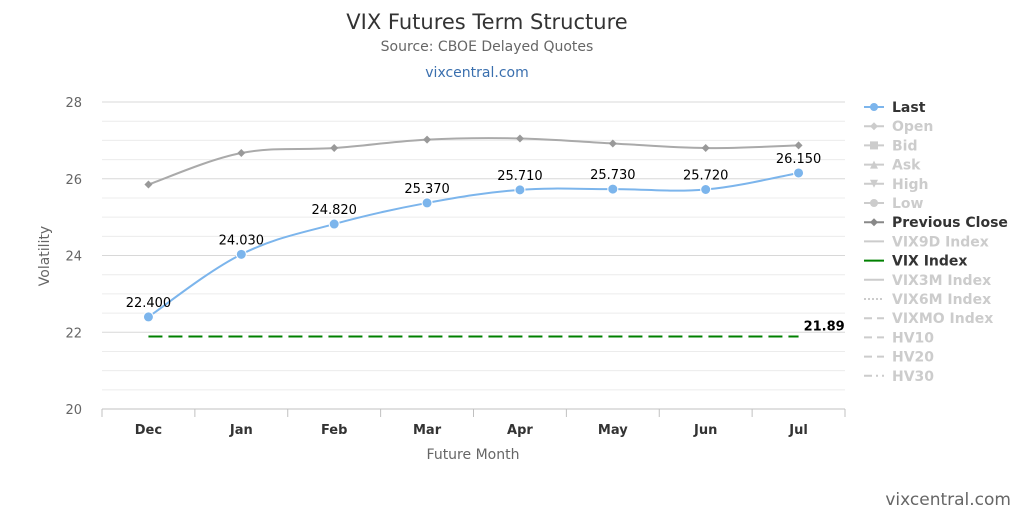 This screenshot has height=512, width=1024. What do you see at coordinates (950, 223) in the screenshot?
I see `legend-label: Previous Close` at bounding box center [950, 223].